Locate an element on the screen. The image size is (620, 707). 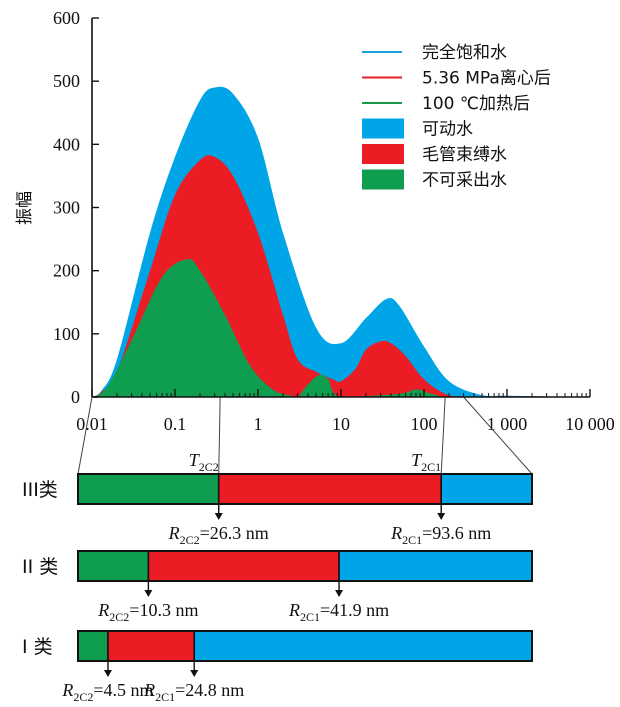
r2c2-label: R2C2=26.3 nm is located at coordinates (218, 535).